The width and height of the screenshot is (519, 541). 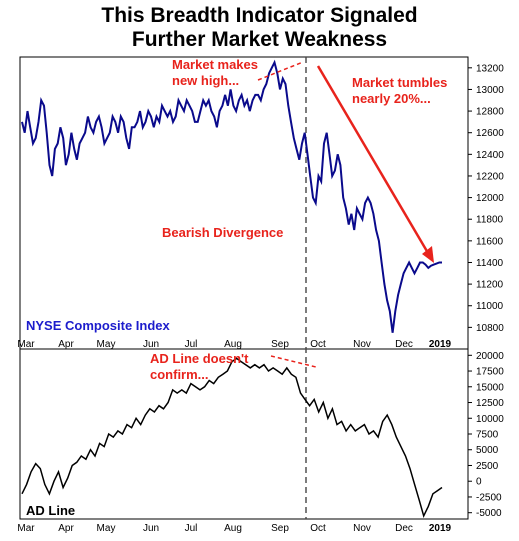 What do you see at coordinates (66, 528) in the screenshot?
I see `bottom-xtick-label: Apr` at bounding box center [66, 528].